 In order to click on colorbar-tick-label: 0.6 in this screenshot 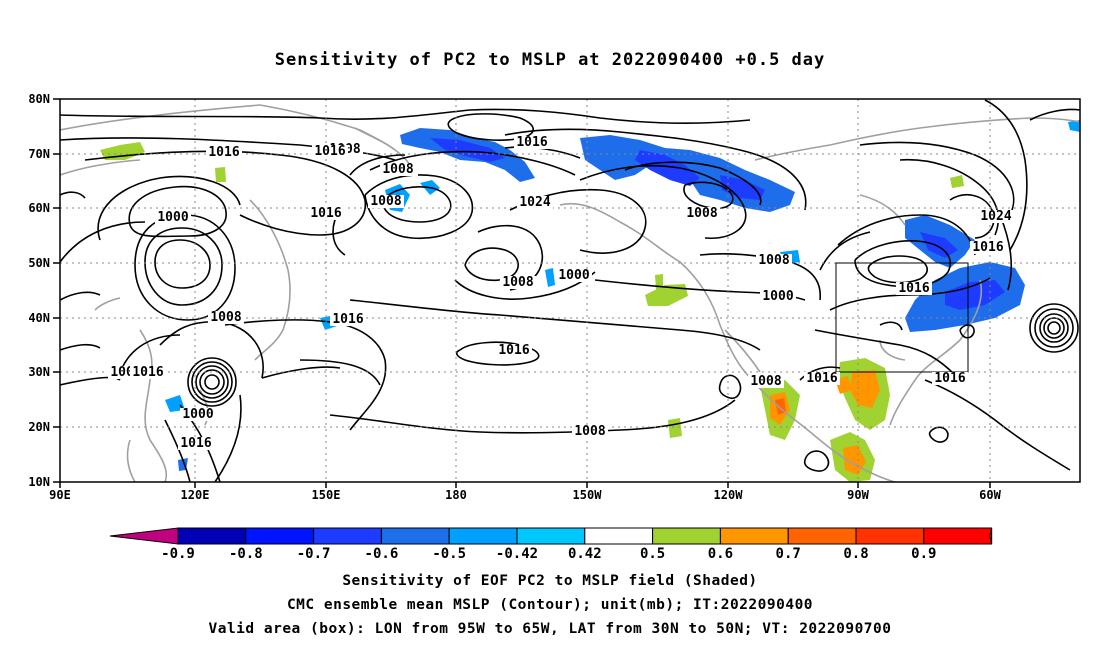, I will do `click(720, 554)`.